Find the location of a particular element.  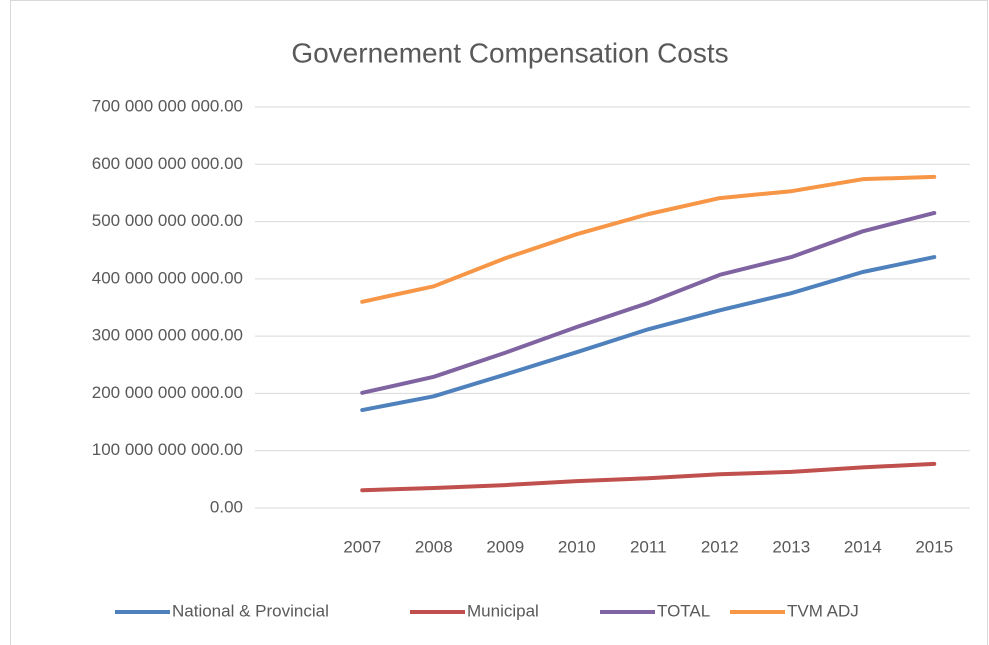

legend-label: TVM ADJ is located at coordinates (823, 610).